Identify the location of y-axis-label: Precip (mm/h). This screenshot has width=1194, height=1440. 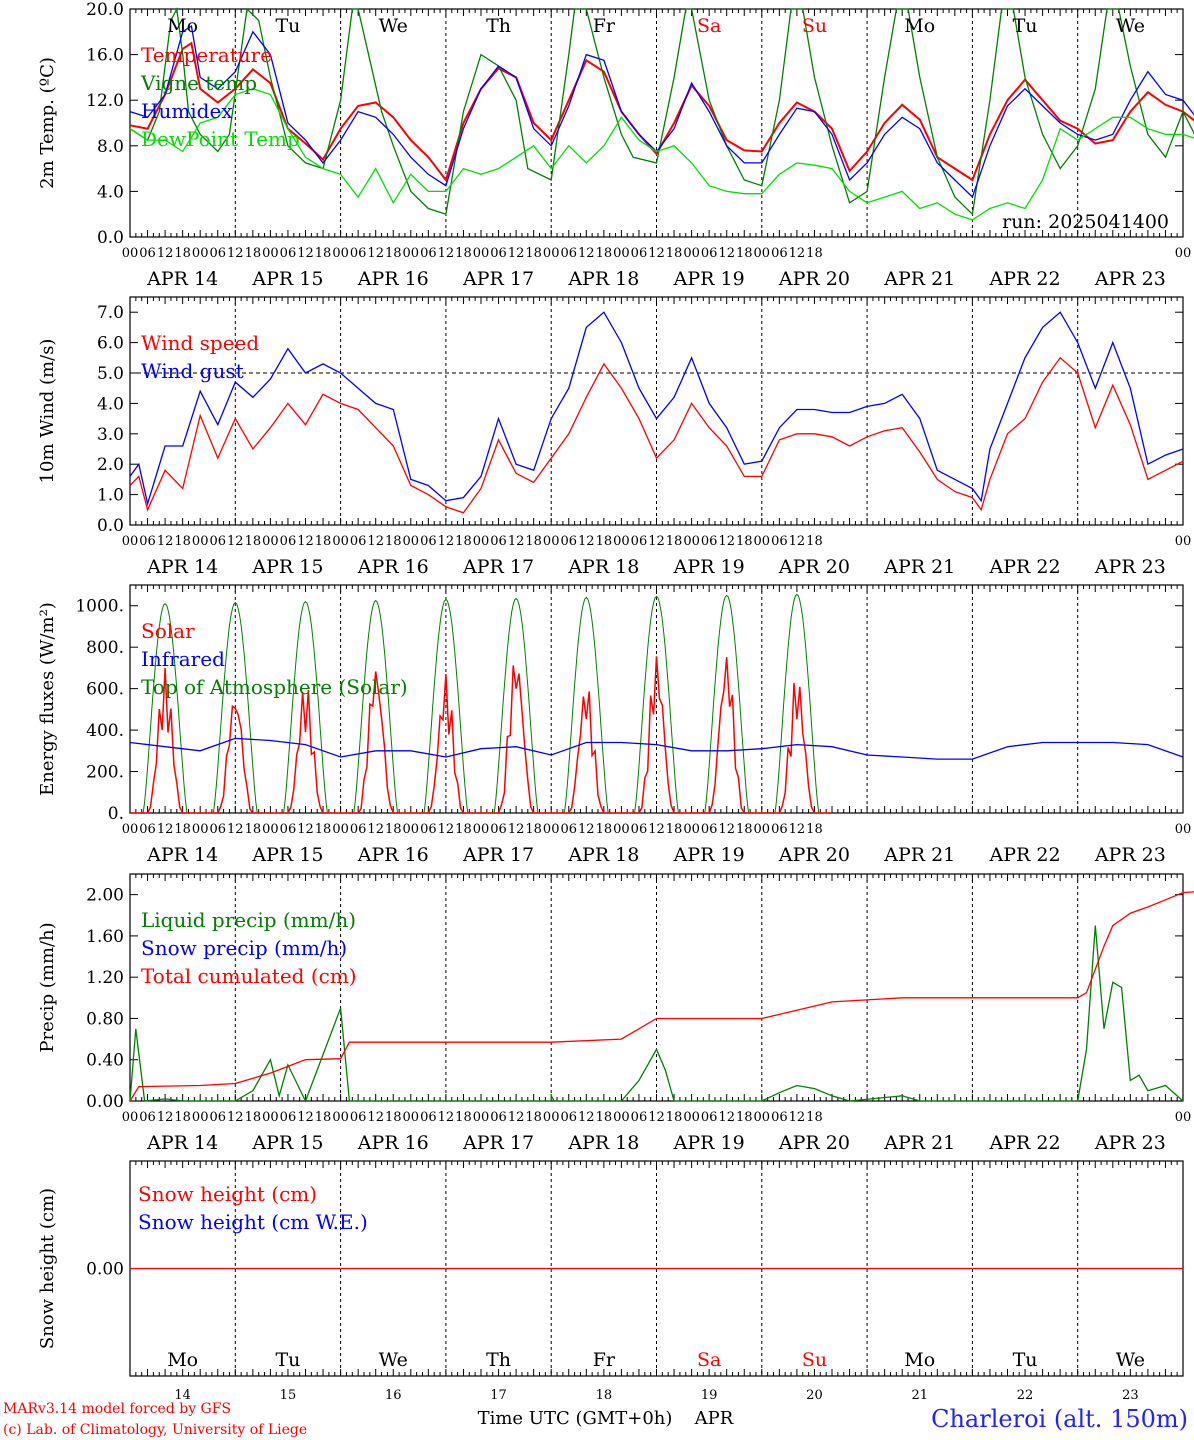
(47, 987).